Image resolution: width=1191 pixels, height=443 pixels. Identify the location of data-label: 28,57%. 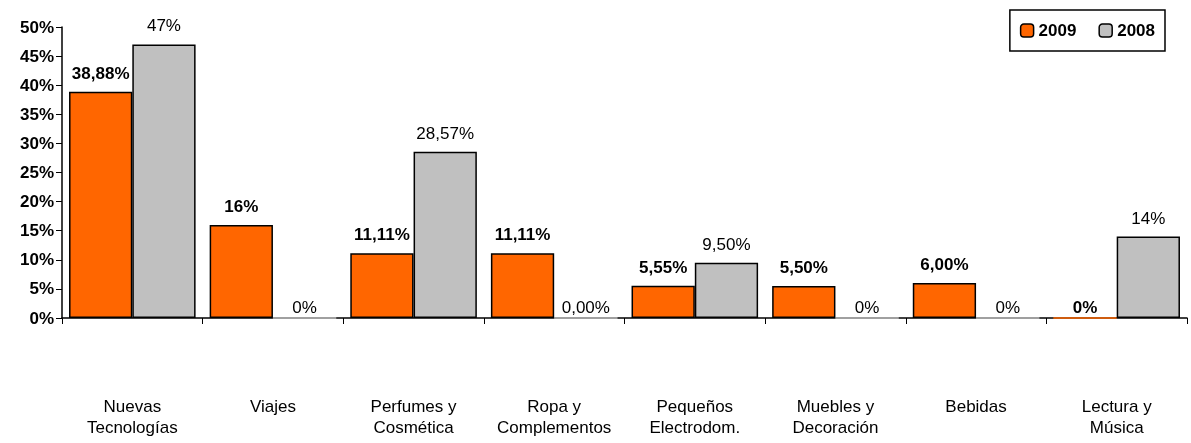
(445, 133).